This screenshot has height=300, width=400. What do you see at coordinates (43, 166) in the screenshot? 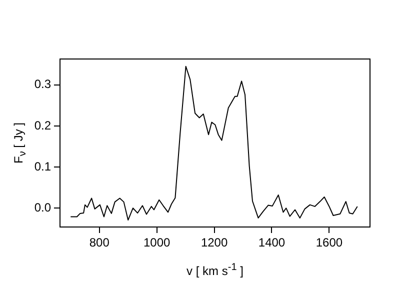
I see `y-tick-label: 0.1` at bounding box center [43, 166].